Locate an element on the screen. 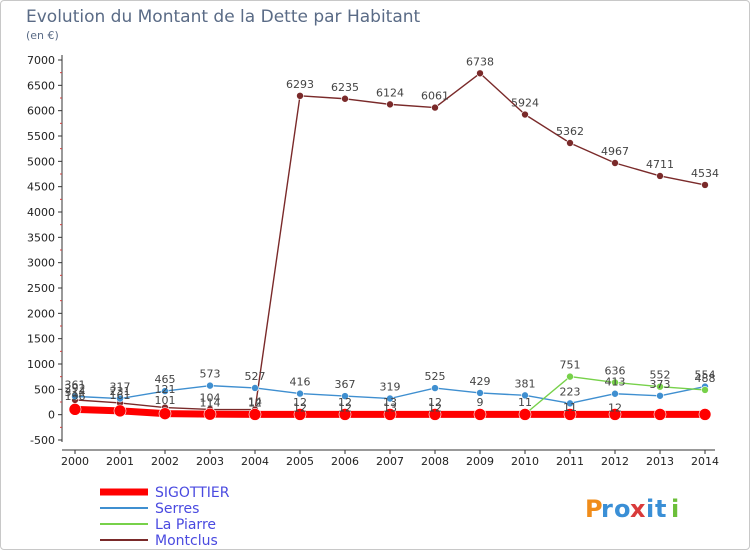  logo-letter: o is located at coordinates (622, 509).